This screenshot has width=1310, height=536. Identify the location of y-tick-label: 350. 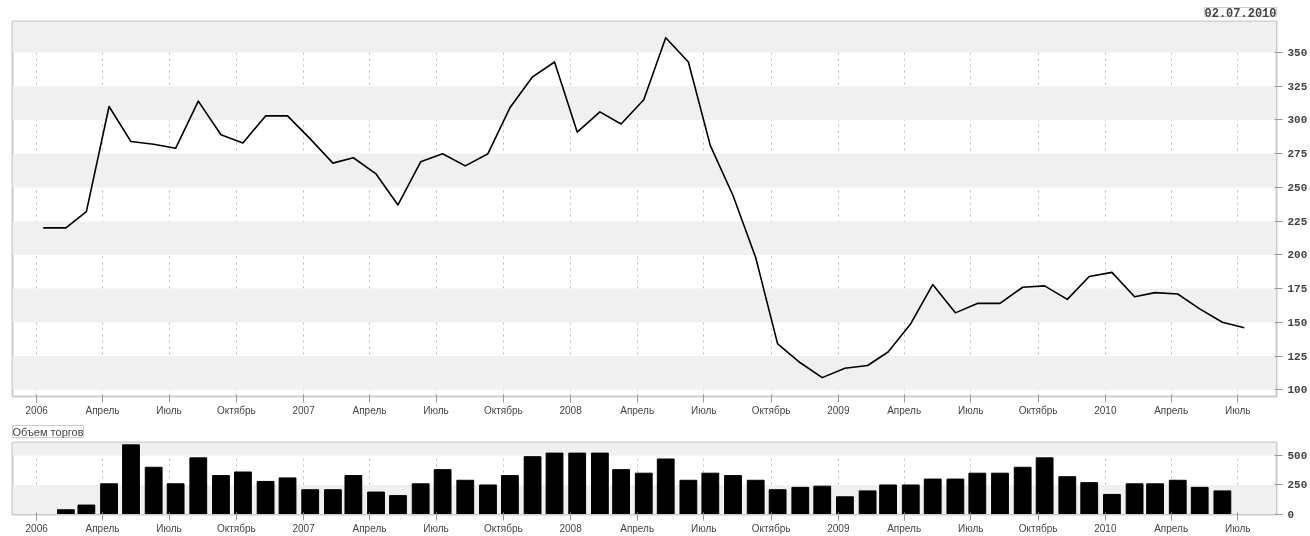
(1297, 53).